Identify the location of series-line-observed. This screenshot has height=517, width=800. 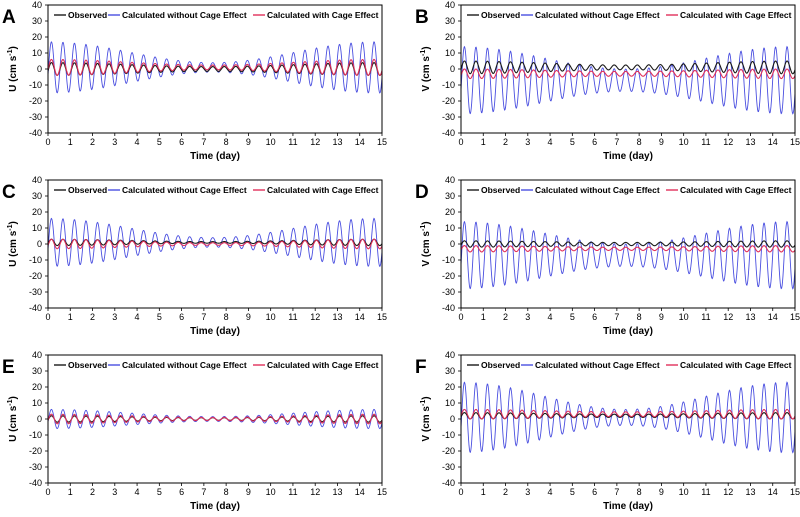
(215, 69).